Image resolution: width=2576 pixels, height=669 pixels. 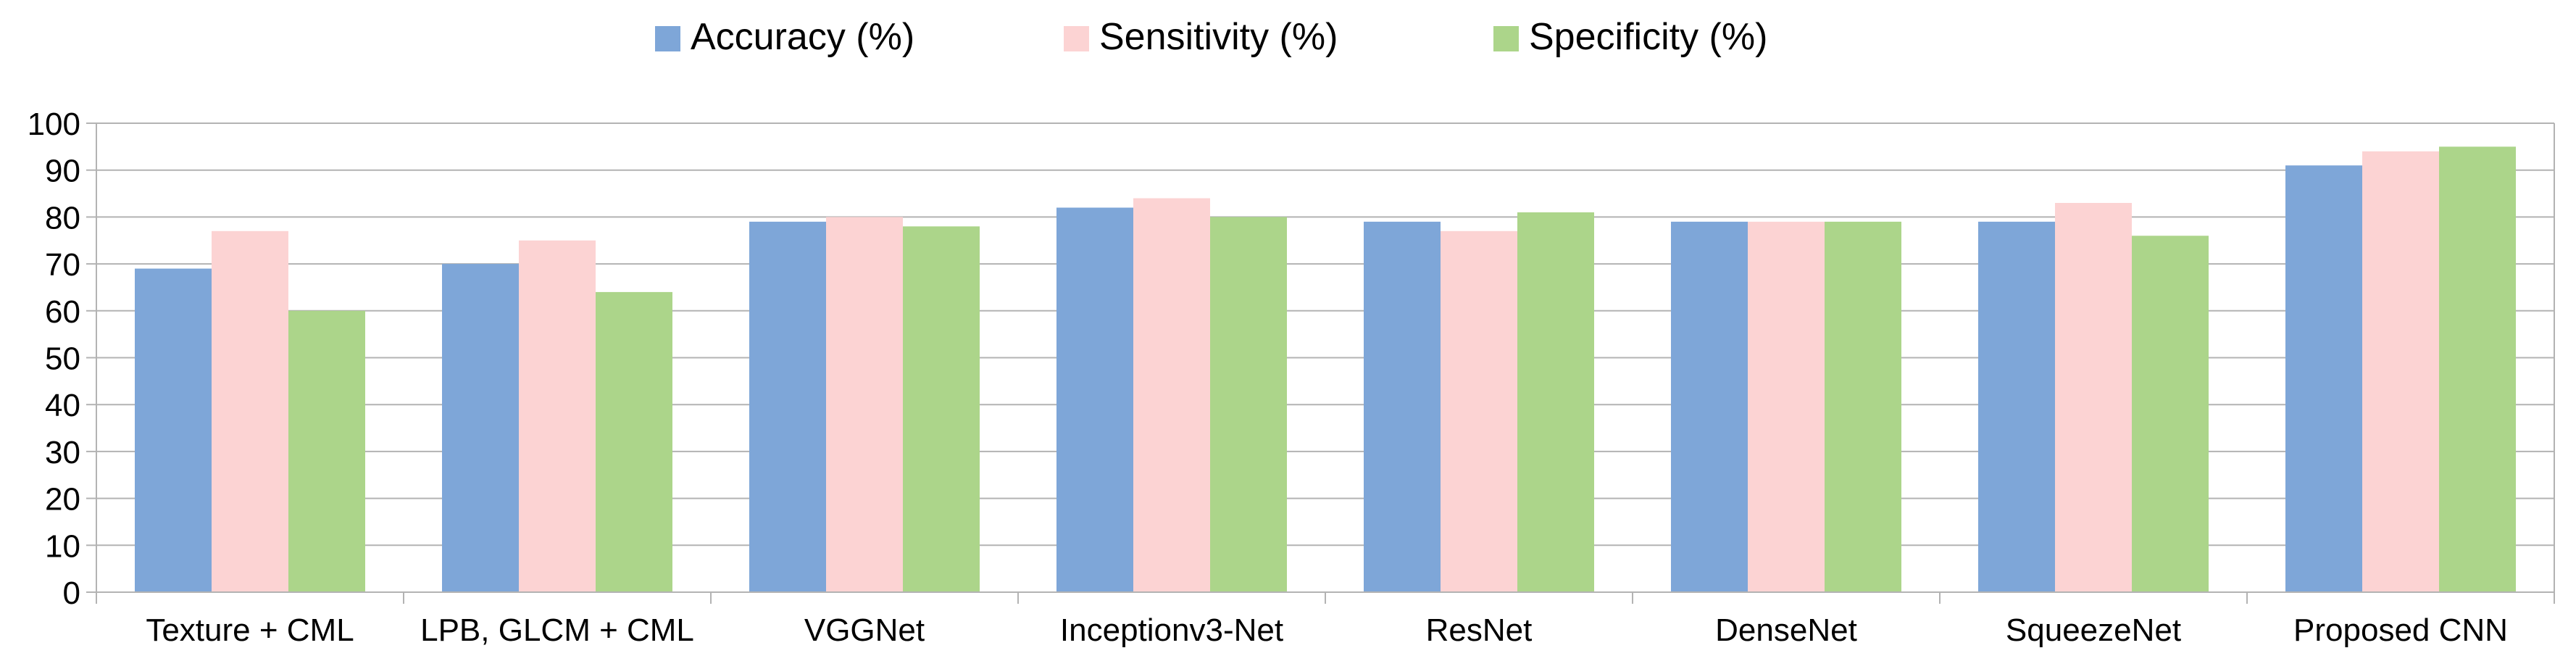 I want to click on x-tick-label: SqueezeNet, so click(x=2093, y=630).